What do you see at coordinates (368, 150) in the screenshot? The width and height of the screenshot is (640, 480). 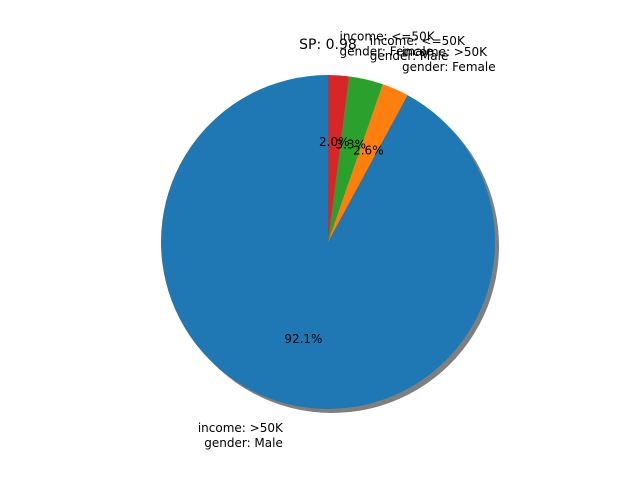 I see `pct-label-1: 2.6%` at bounding box center [368, 150].